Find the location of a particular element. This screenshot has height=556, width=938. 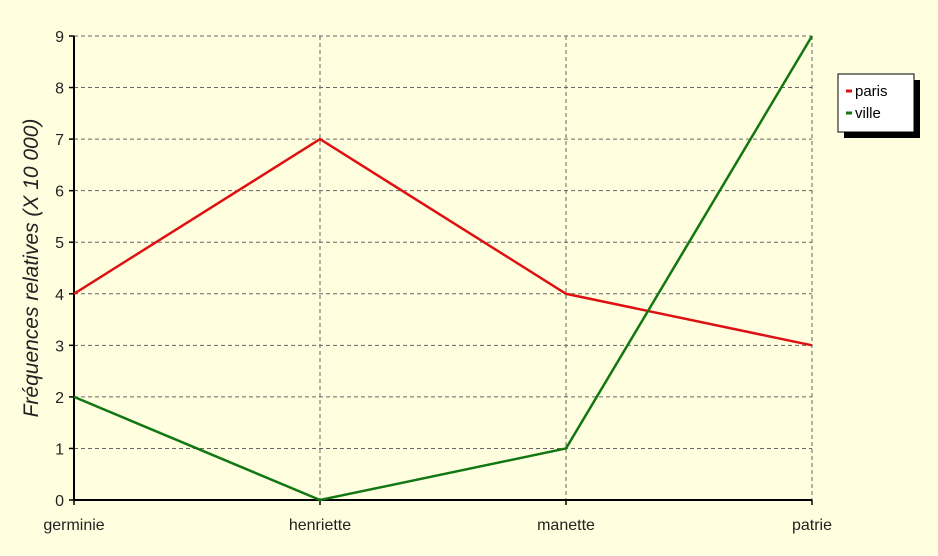

legend: paris ville is located at coordinates (878, 105).